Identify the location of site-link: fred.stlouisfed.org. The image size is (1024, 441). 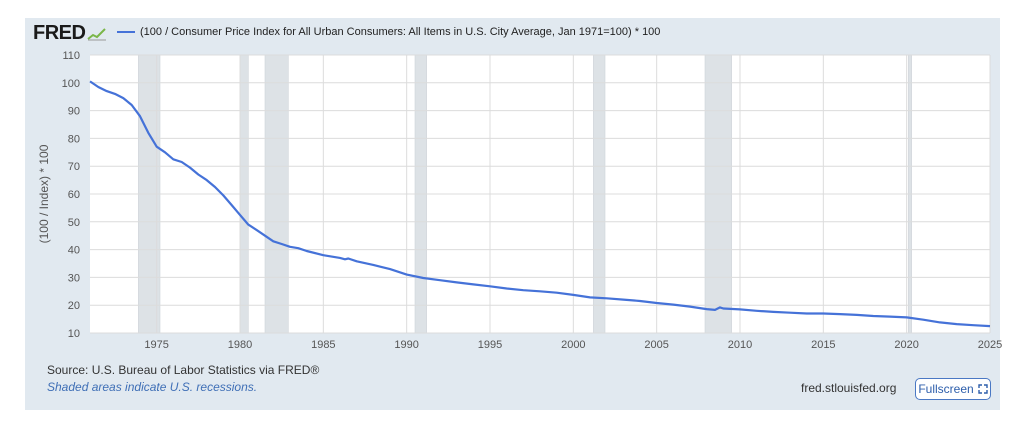
(849, 388).